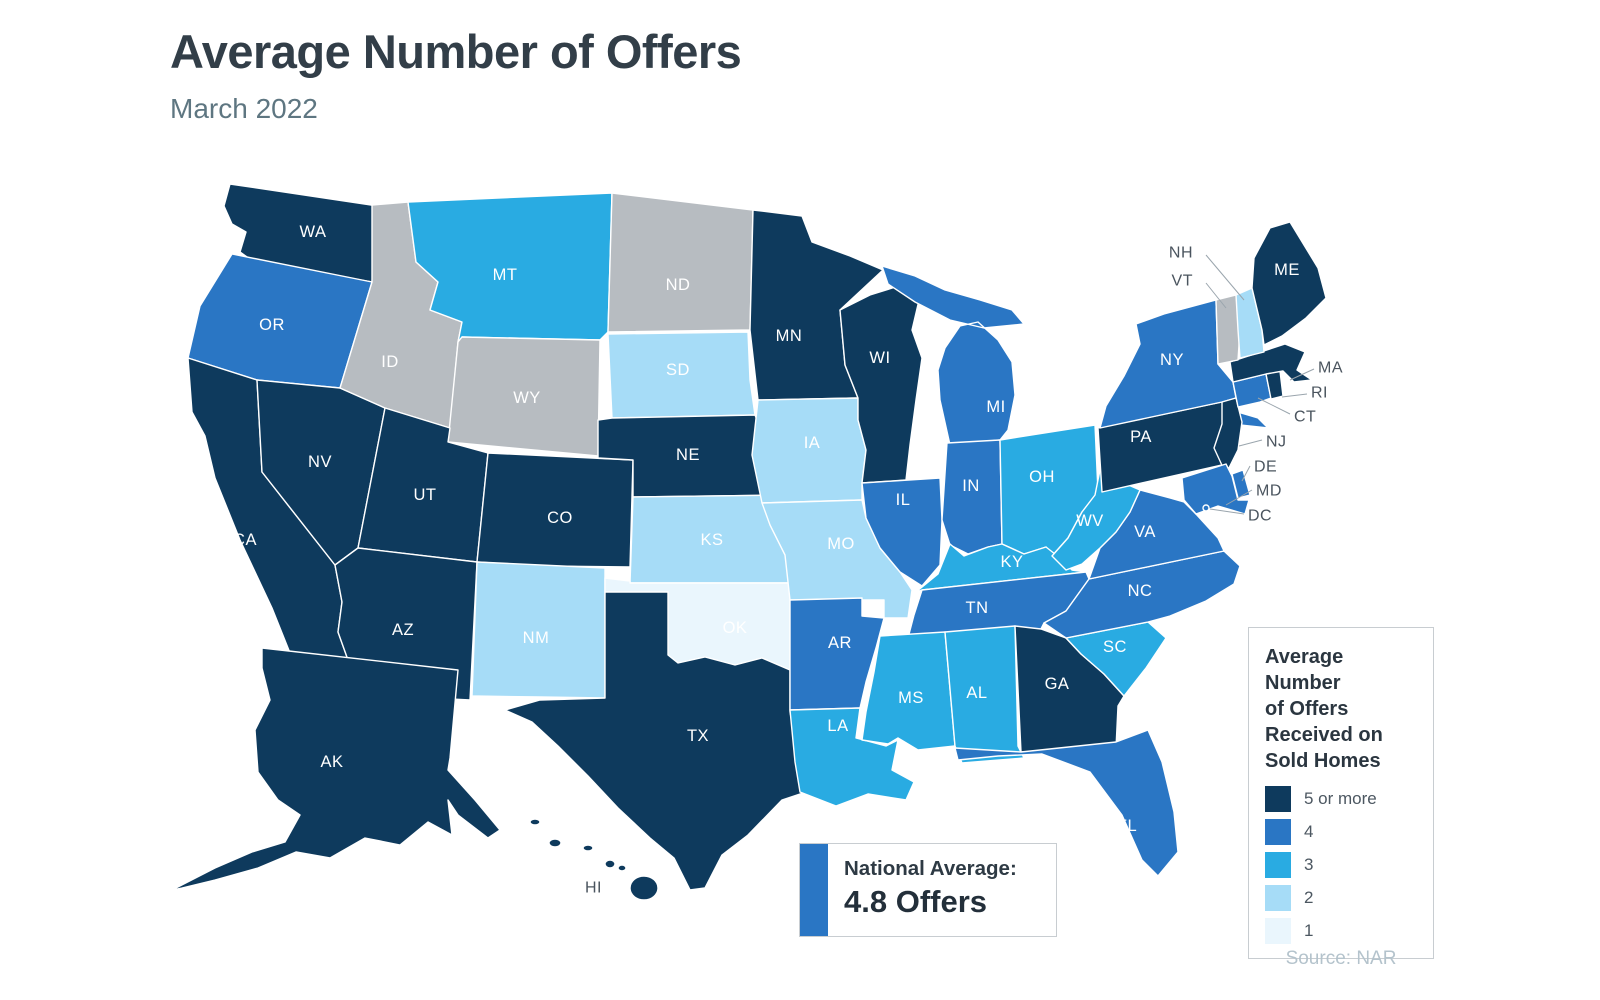 The width and height of the screenshot is (1600, 1000). What do you see at coordinates (390, 362) in the screenshot?
I see `state-label-ID: ID` at bounding box center [390, 362].